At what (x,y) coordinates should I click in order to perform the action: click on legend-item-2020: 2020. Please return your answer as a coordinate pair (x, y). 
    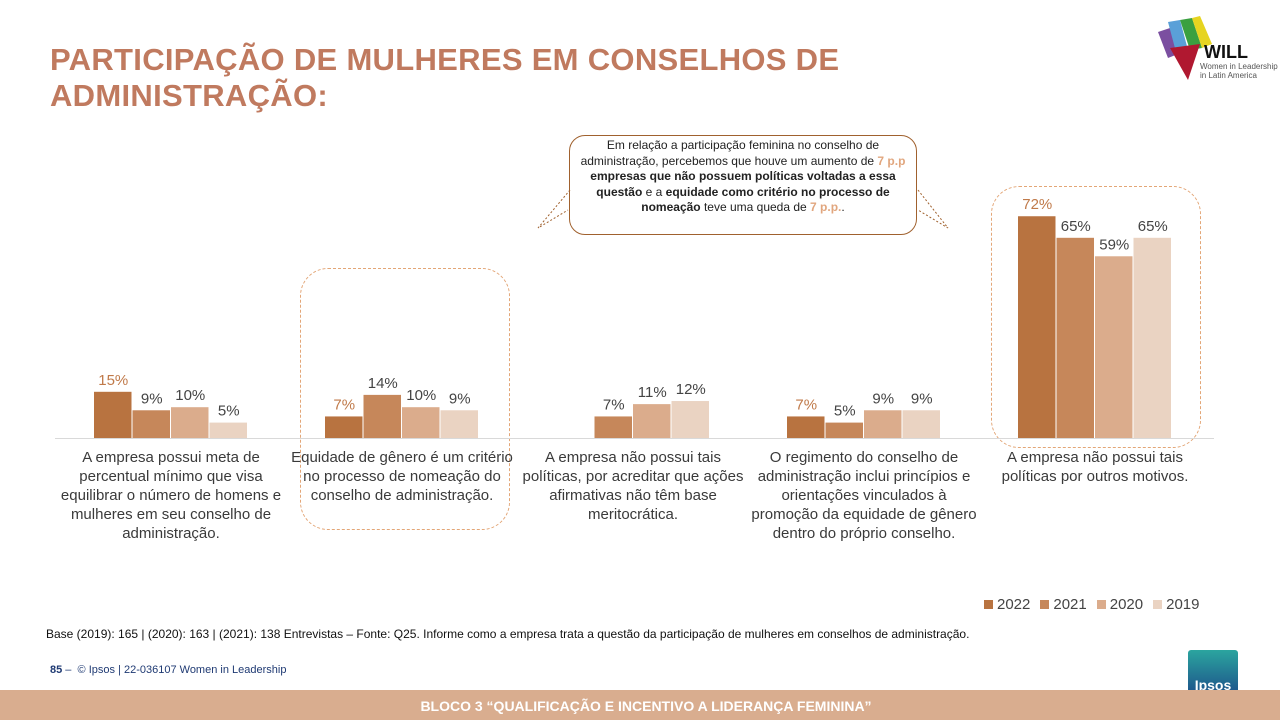
    Looking at the image, I should click on (1120, 604).